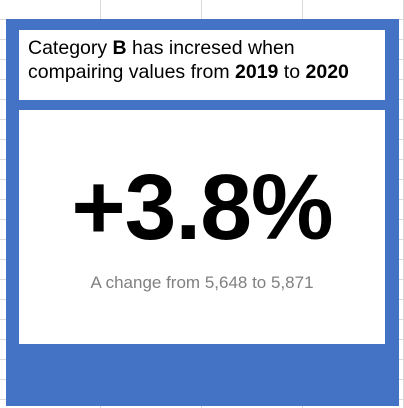  I want to click on headline-year-from: 2019, so click(257, 72).